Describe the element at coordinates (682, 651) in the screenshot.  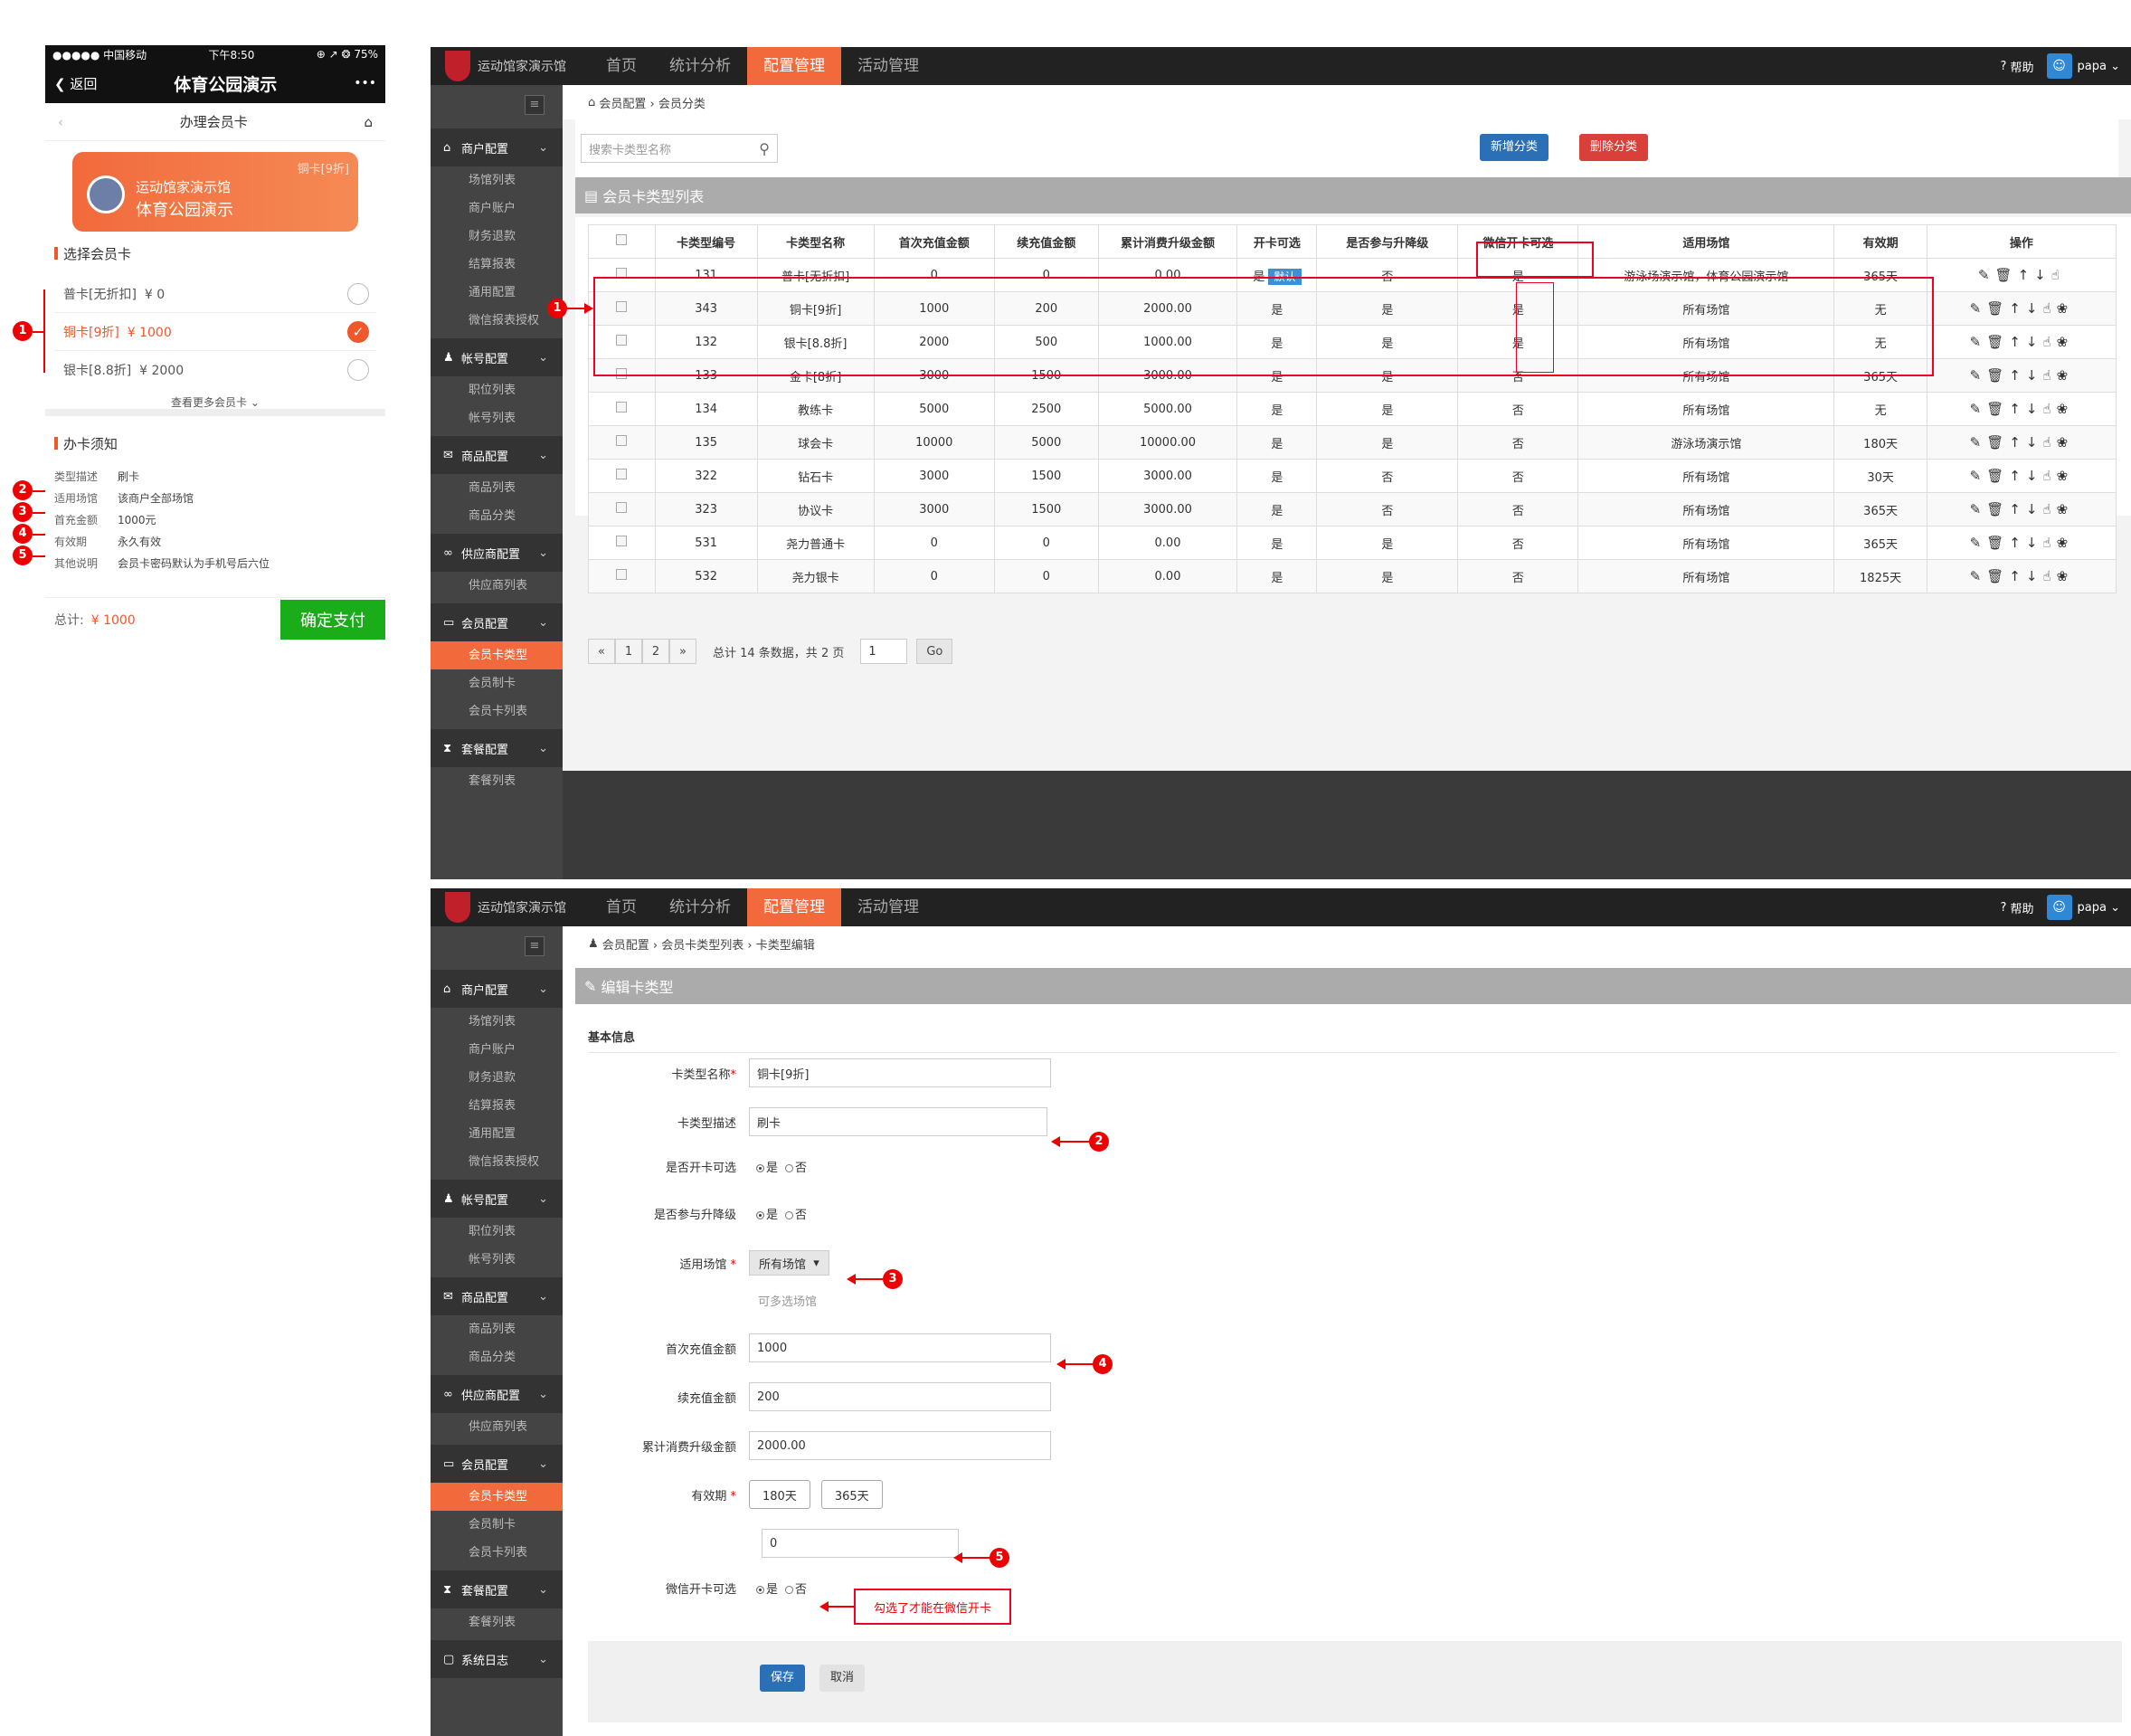
I see `next-page: »` at that location.